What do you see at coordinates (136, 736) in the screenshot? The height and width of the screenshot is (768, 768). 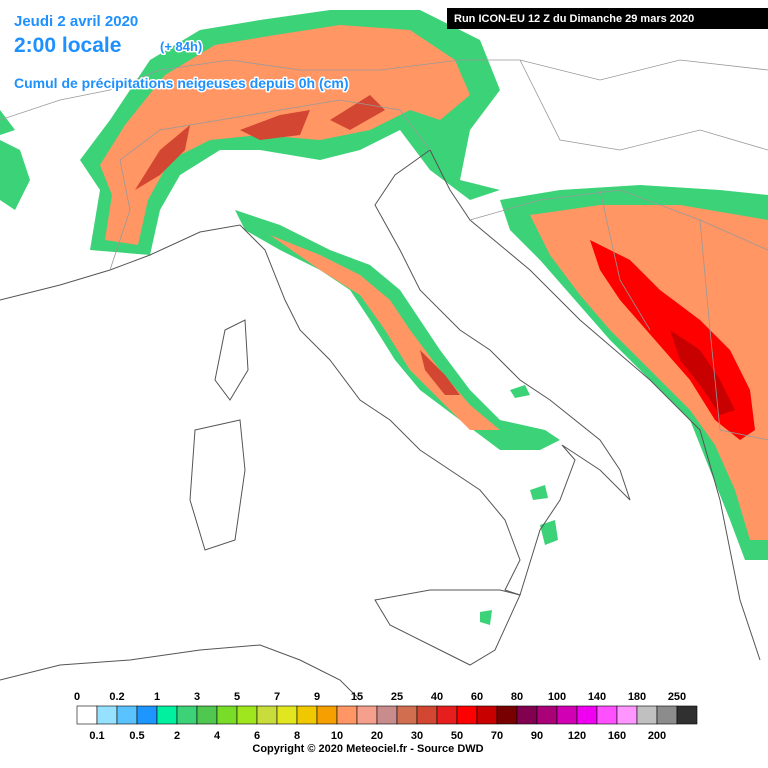 I see `legend-label: 0.5` at bounding box center [136, 736].